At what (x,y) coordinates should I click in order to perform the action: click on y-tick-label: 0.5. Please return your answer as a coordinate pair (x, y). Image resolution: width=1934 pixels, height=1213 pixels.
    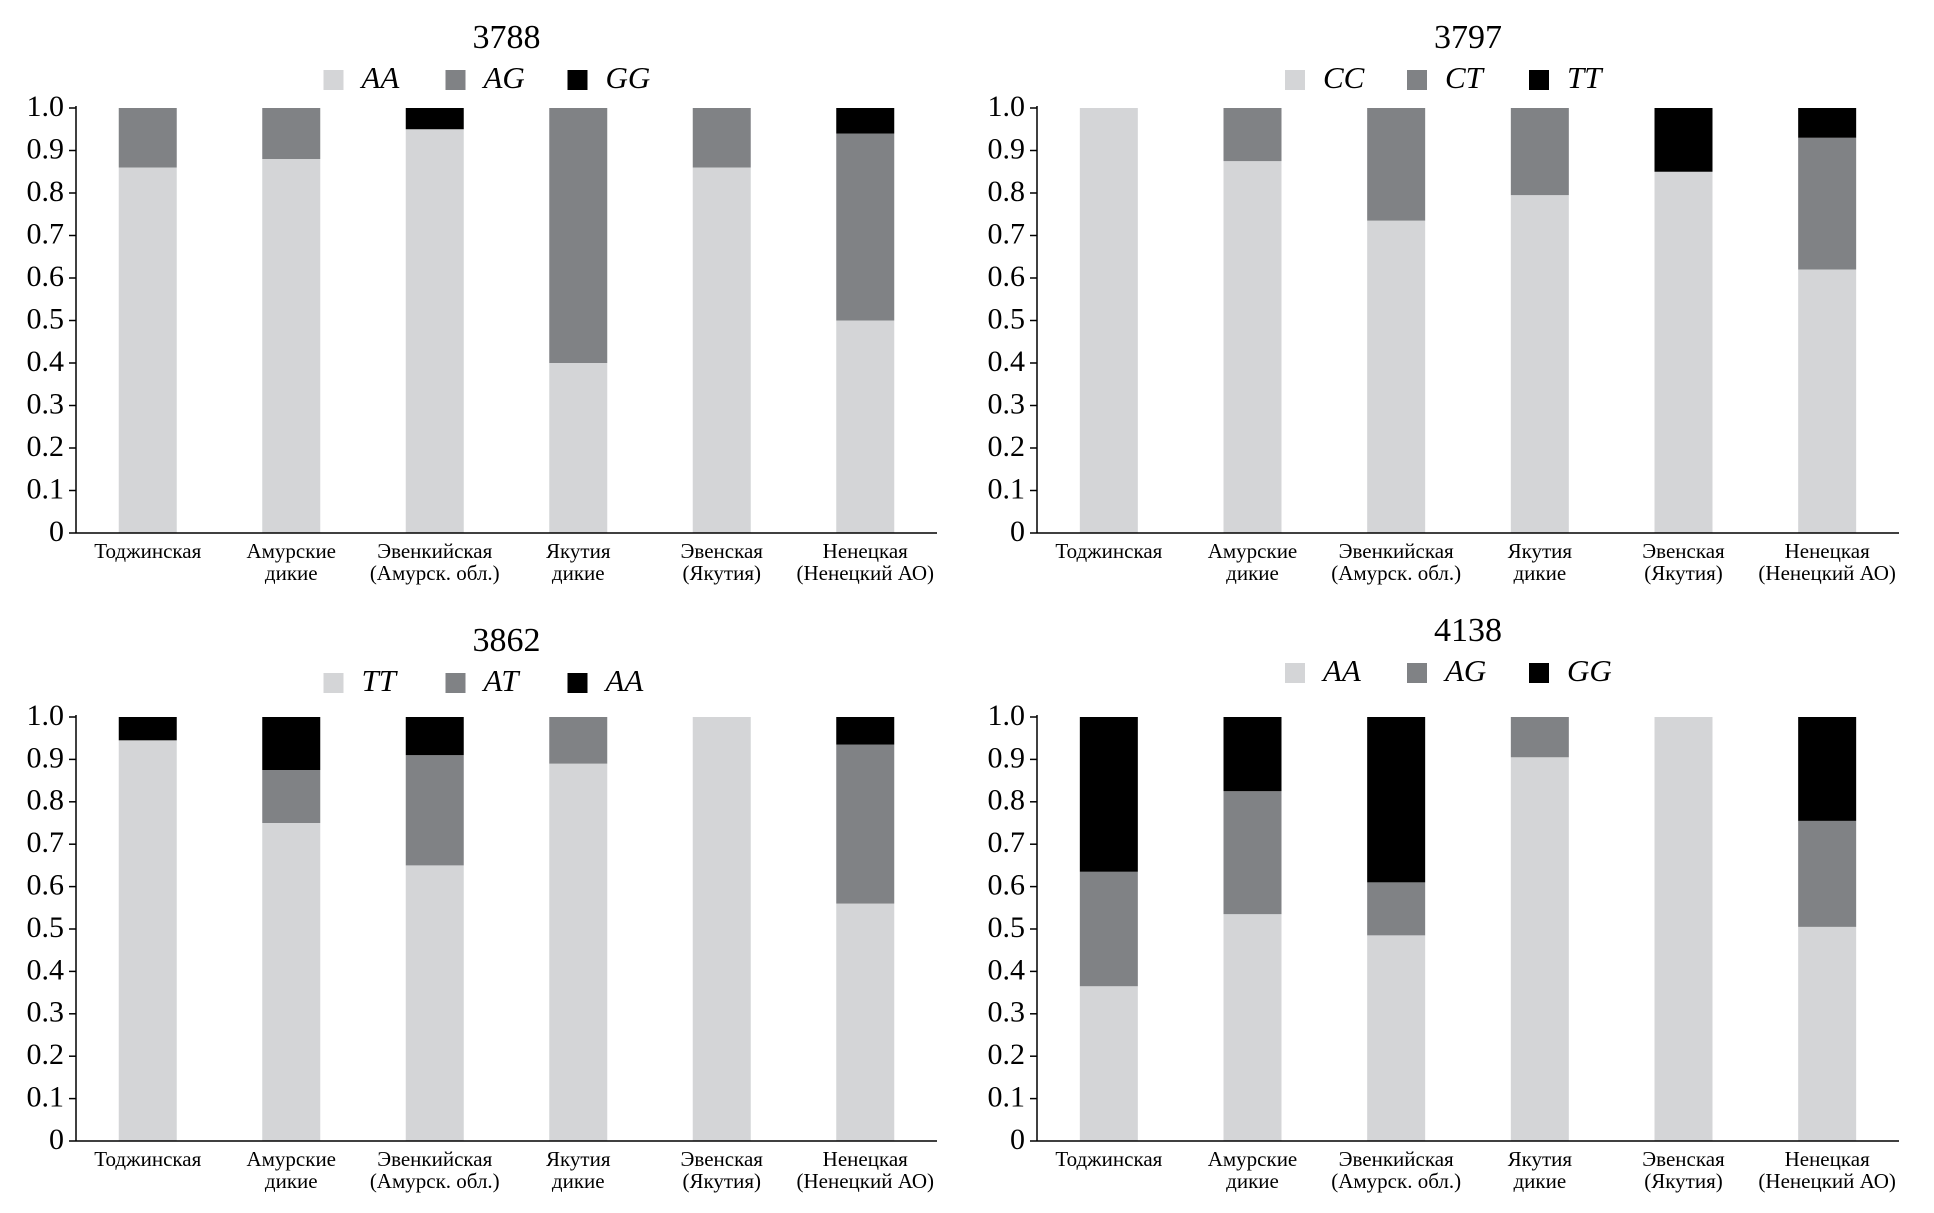
    Looking at the image, I should click on (1007, 927).